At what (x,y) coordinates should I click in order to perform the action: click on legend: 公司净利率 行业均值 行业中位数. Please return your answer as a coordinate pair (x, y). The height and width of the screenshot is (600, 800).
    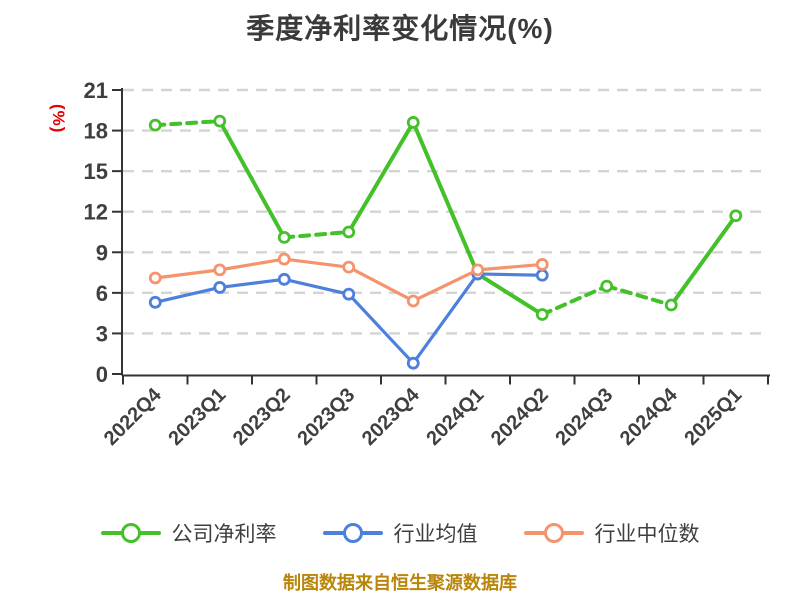
    Looking at the image, I should click on (400, 533).